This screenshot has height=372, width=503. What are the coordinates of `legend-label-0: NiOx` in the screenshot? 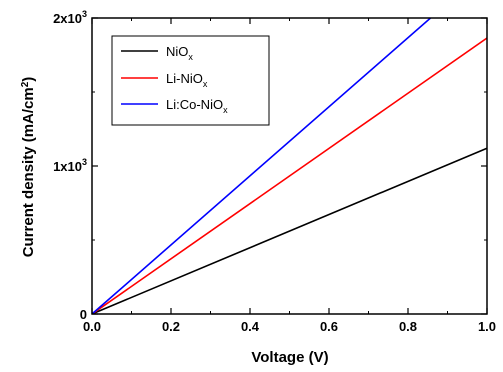 It's located at (179, 53).